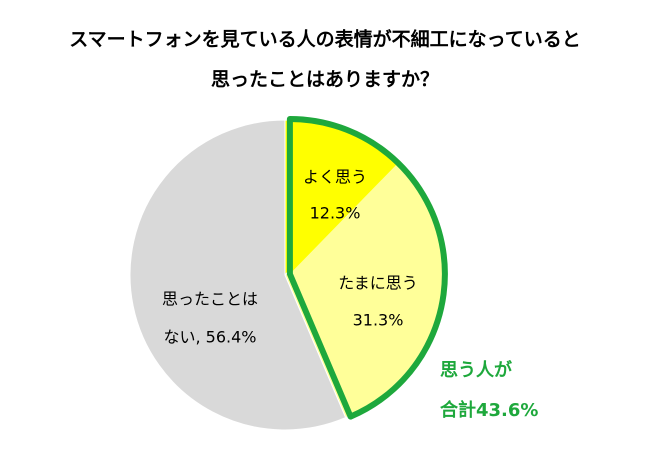 The width and height of the screenshot is (650, 459). Describe the element at coordinates (335, 177) in the screenshot. I see `slice-label: よく思う` at that location.